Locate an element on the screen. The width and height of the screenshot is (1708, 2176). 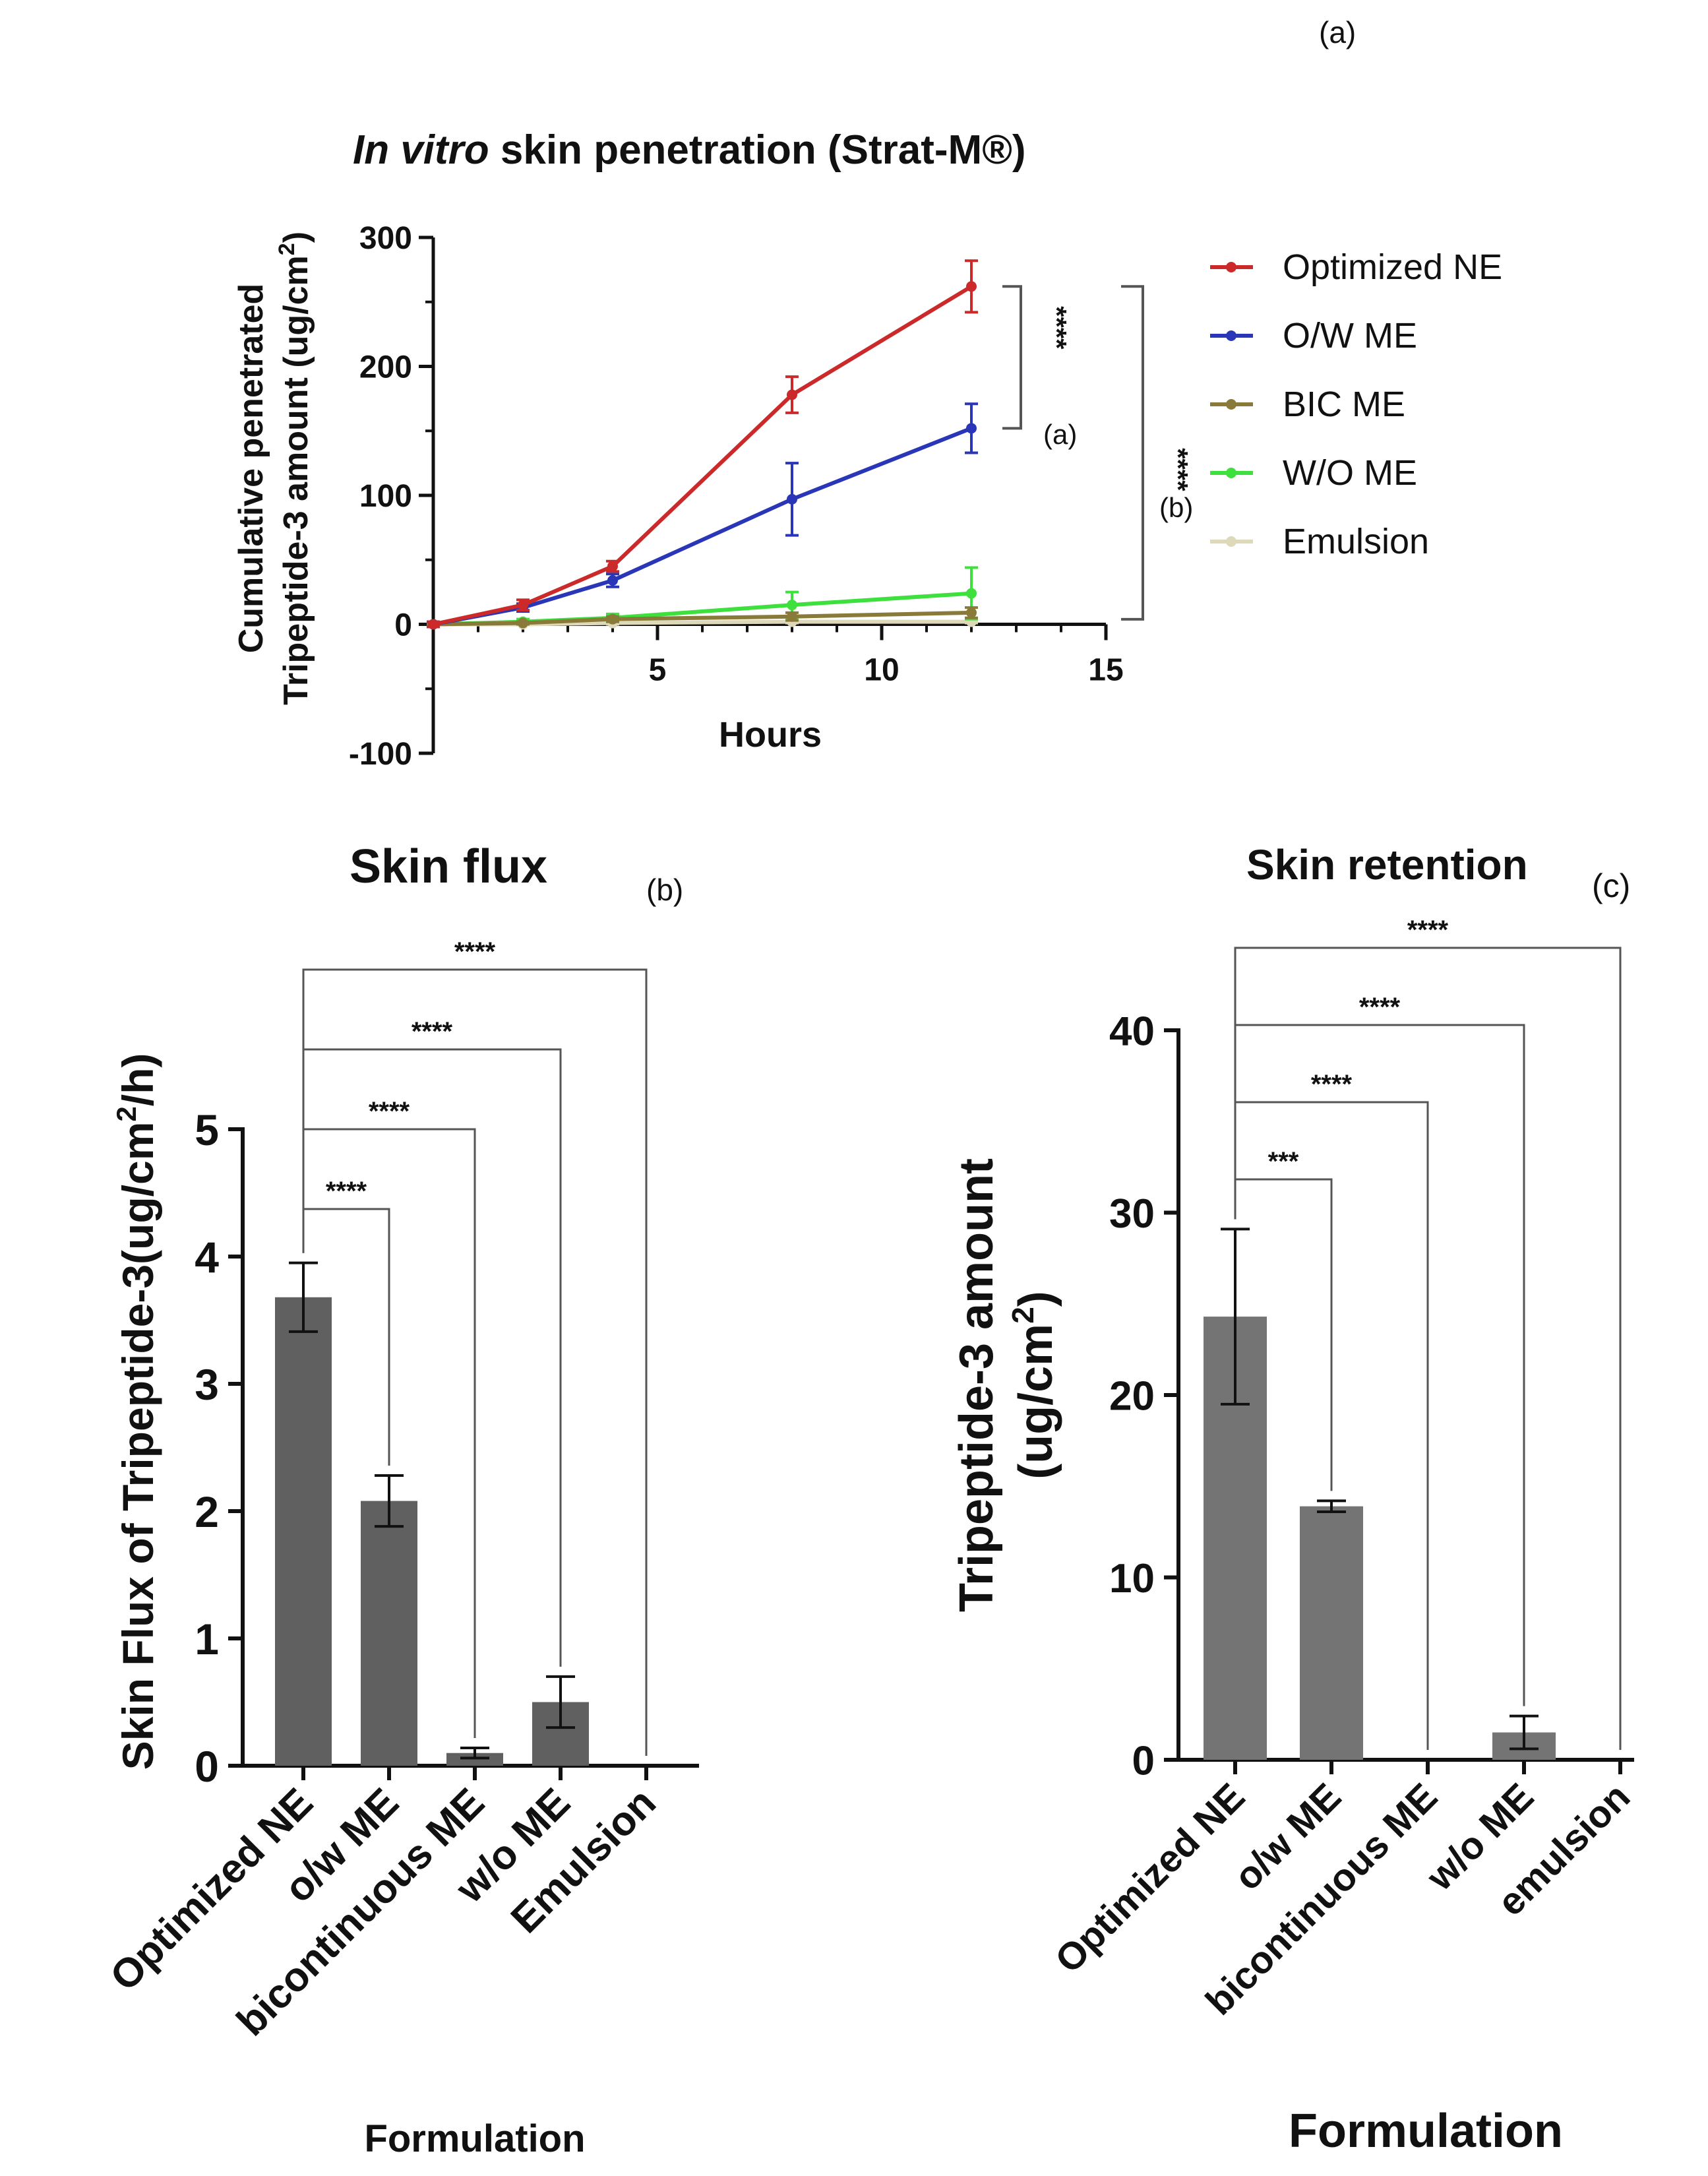
flux-y-tick-label: 3 is located at coordinates (207, 1384).